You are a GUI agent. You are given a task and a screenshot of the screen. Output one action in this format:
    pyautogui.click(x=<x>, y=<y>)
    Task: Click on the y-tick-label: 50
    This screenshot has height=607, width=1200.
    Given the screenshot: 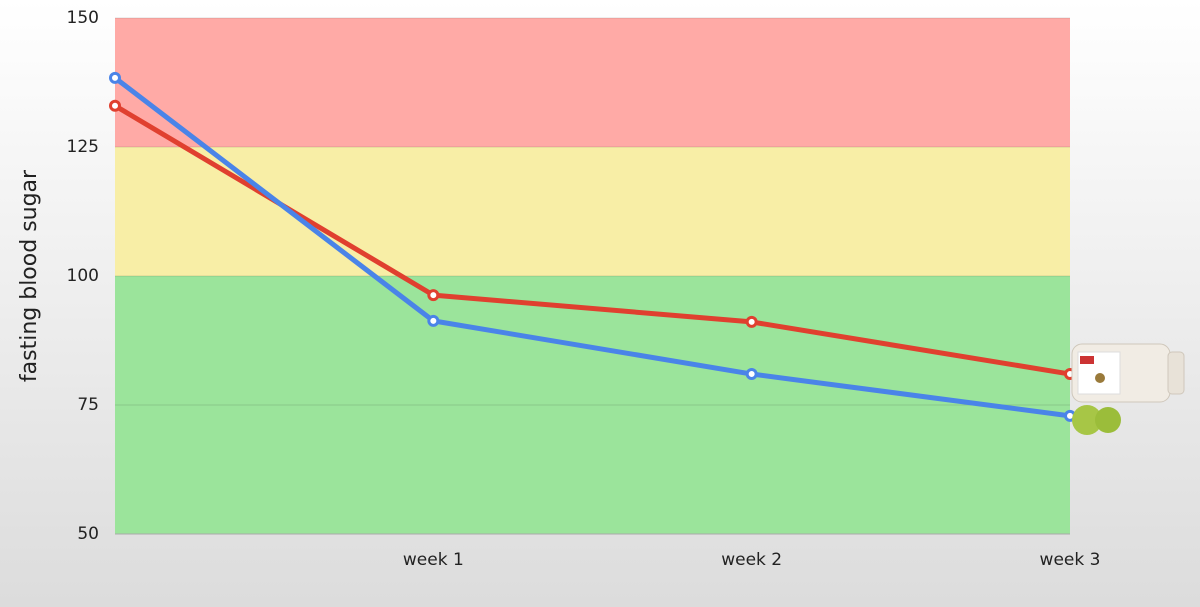 What is the action you would take?
    pyautogui.click(x=88, y=534)
    